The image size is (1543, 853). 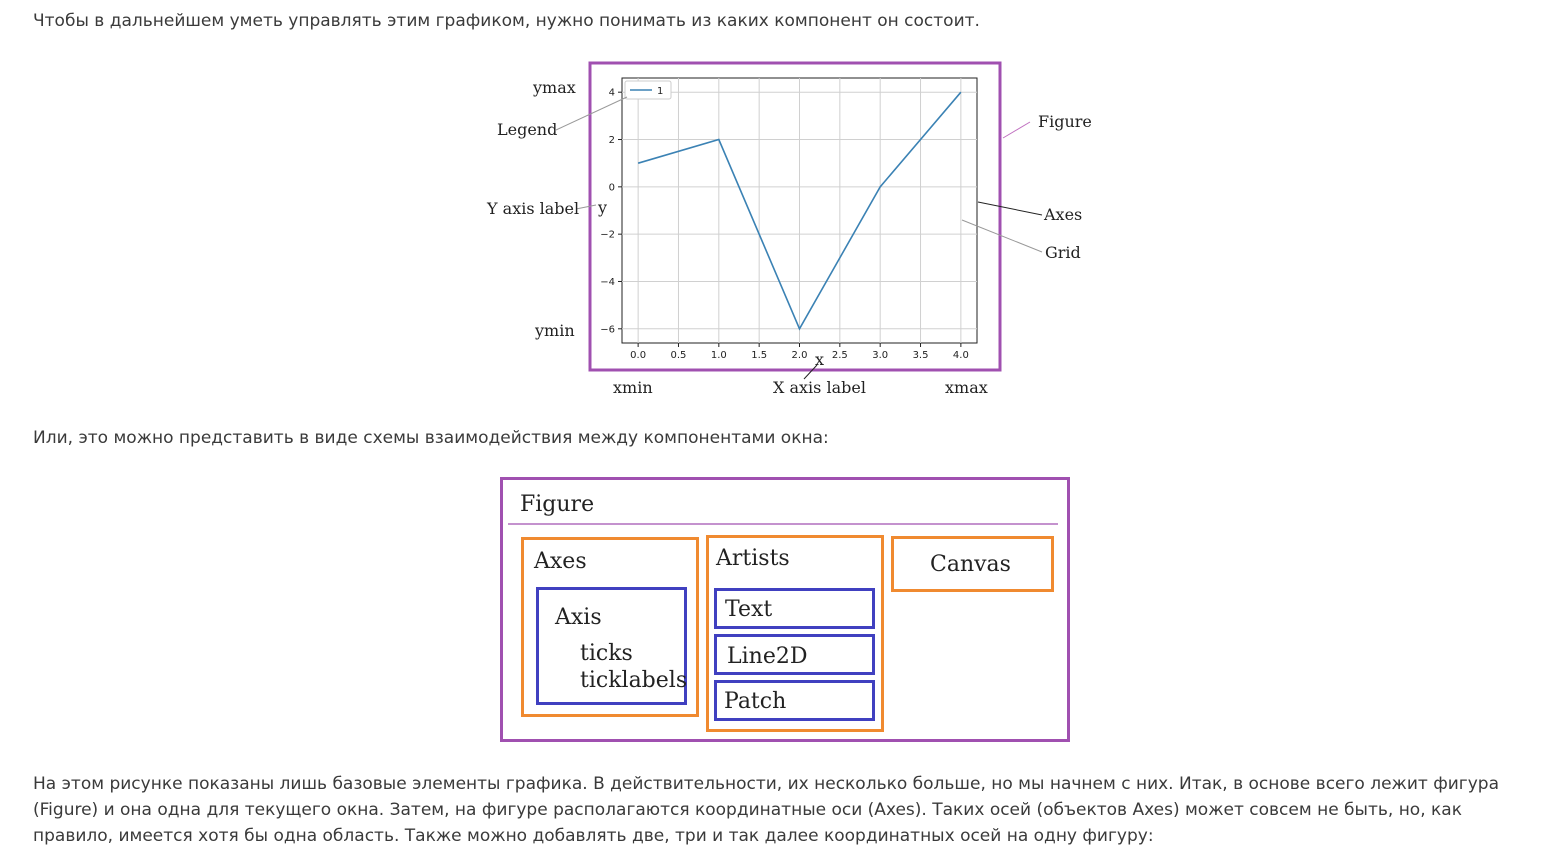 What do you see at coordinates (966, 387) in the screenshot?
I see `xmax-label: xmax` at bounding box center [966, 387].